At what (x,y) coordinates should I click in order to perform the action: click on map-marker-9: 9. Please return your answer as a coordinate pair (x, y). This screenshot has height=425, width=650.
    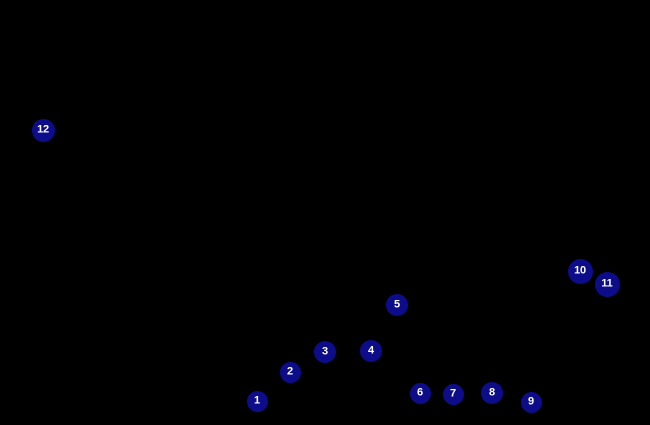
    Looking at the image, I should click on (531, 402).